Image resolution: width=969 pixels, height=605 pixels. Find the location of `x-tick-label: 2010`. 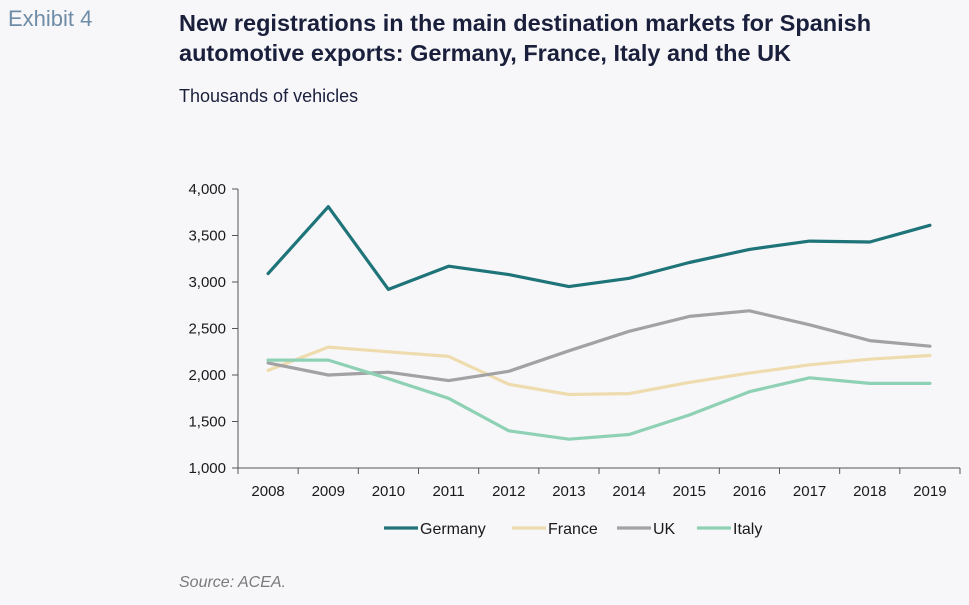

x-tick-label: 2010 is located at coordinates (388, 491).